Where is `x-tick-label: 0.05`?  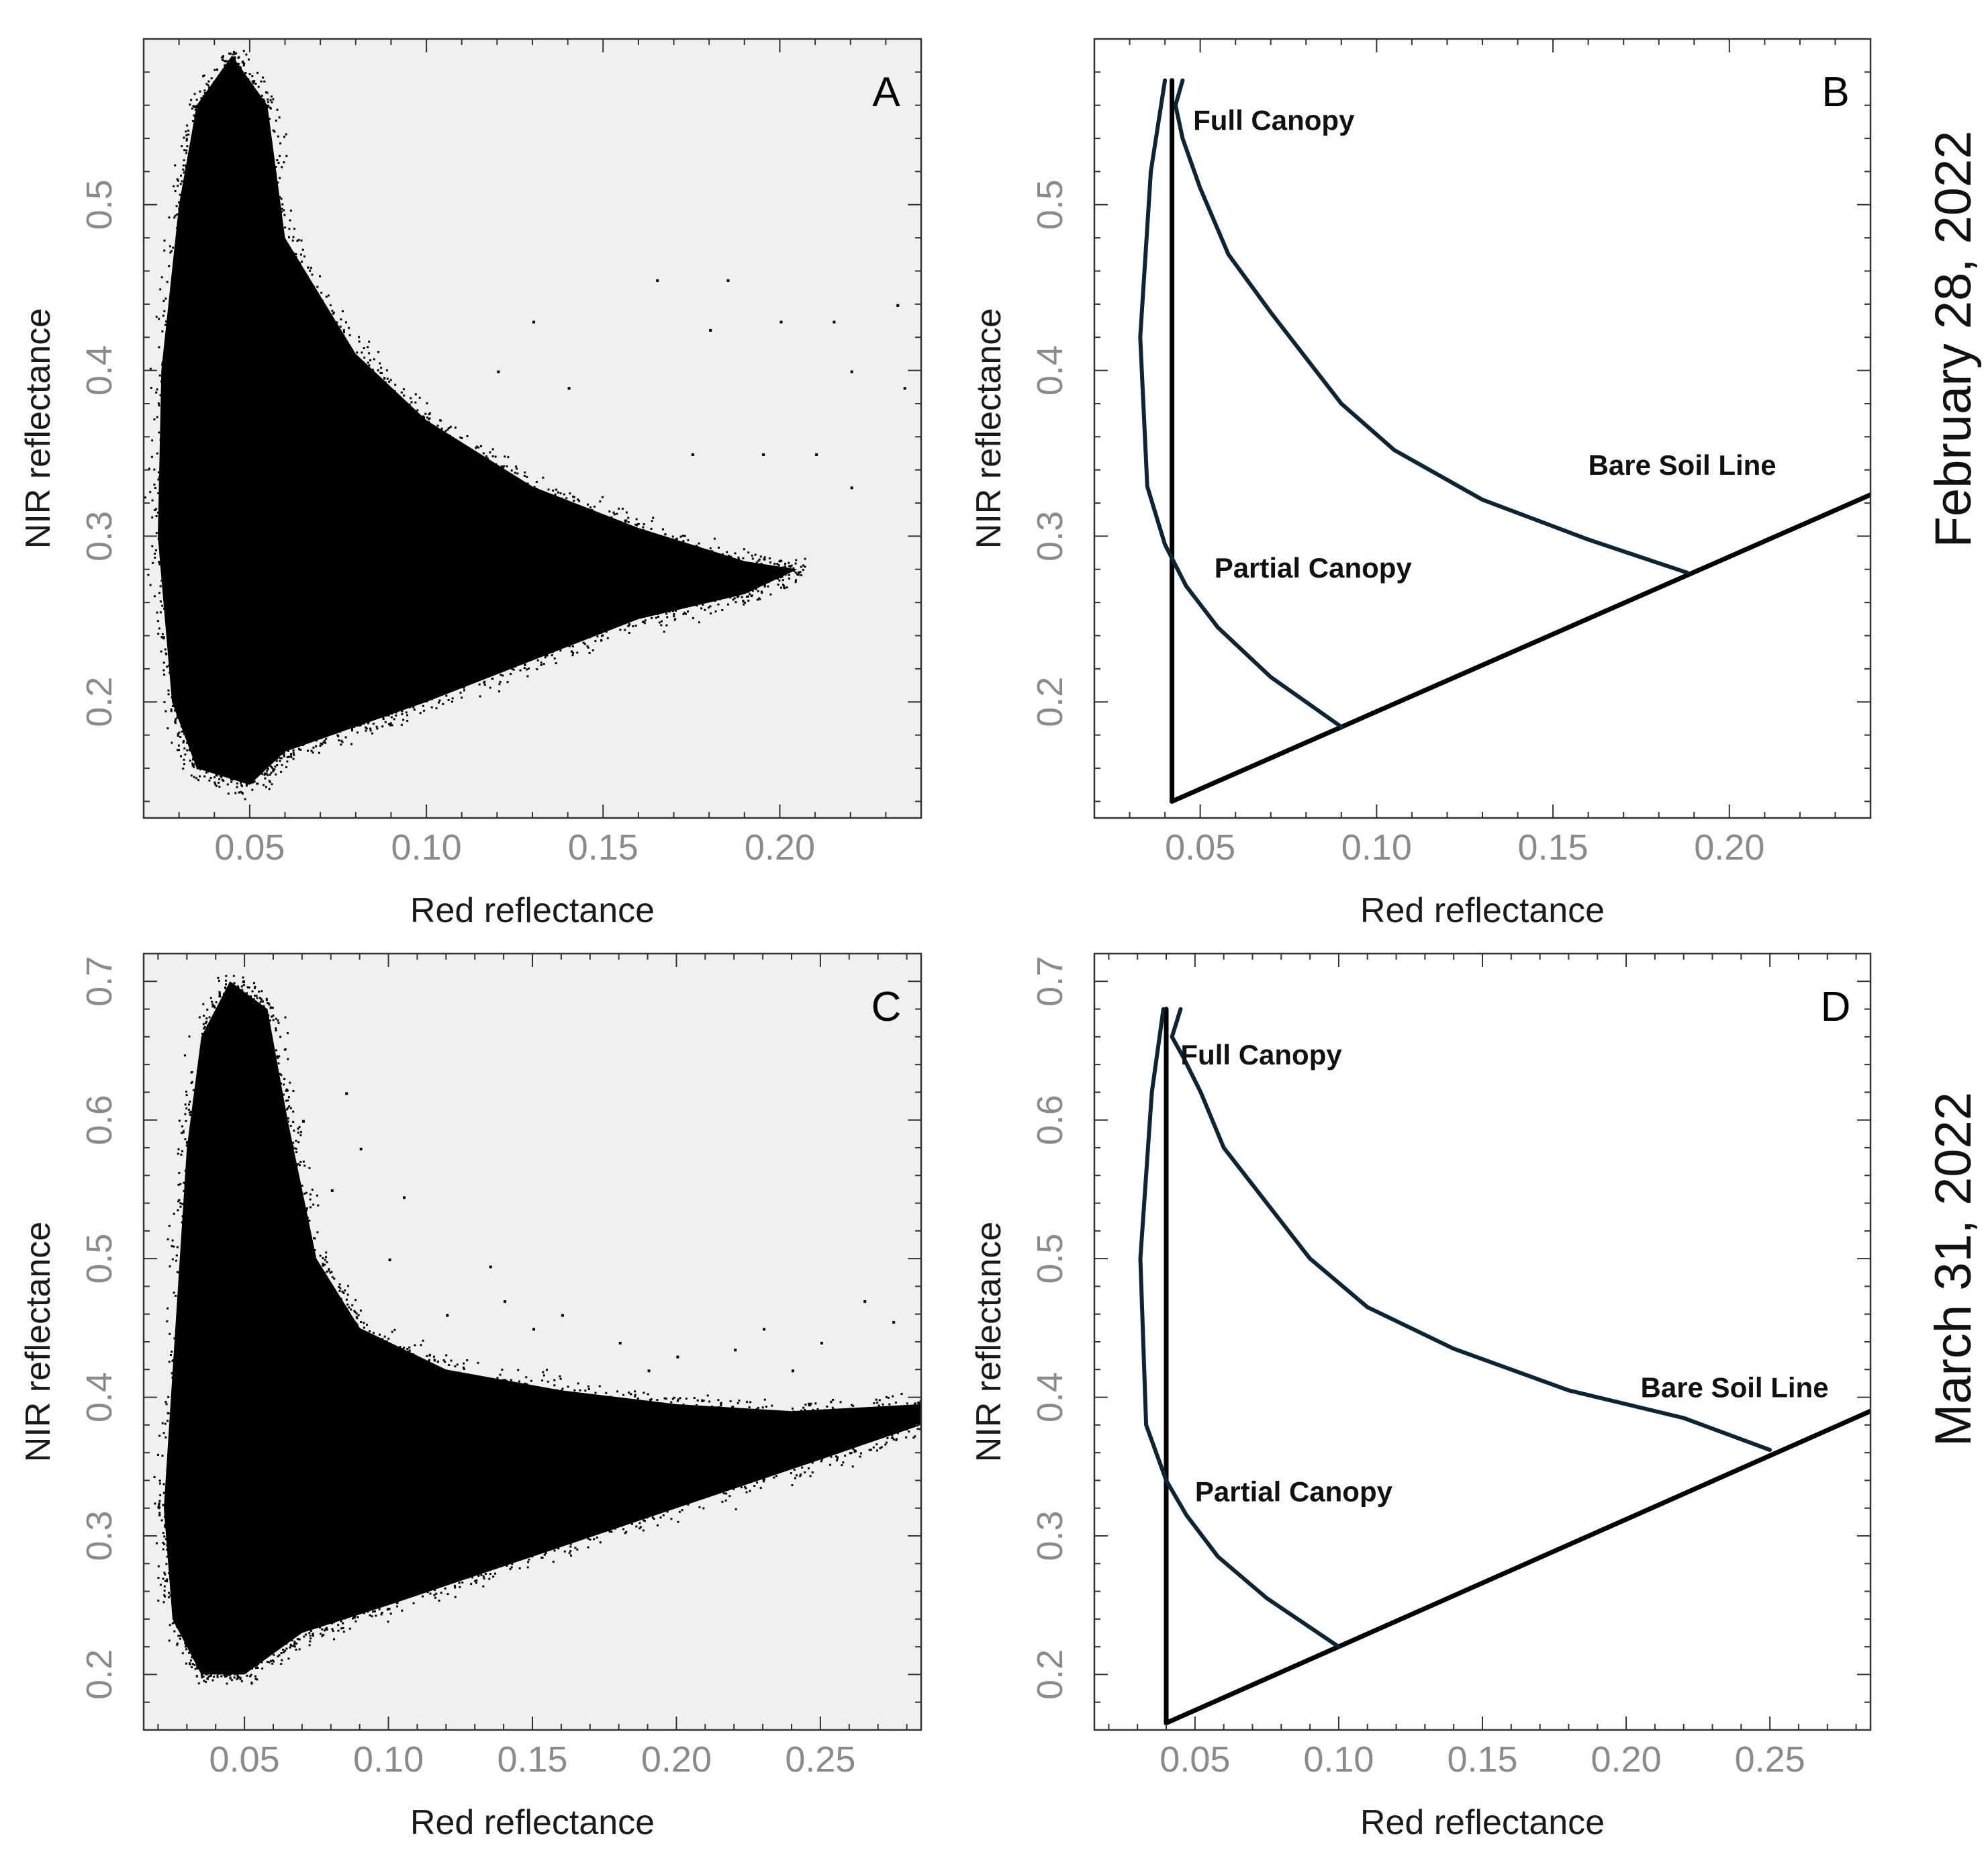
x-tick-label: 0.05 is located at coordinates (1200, 848).